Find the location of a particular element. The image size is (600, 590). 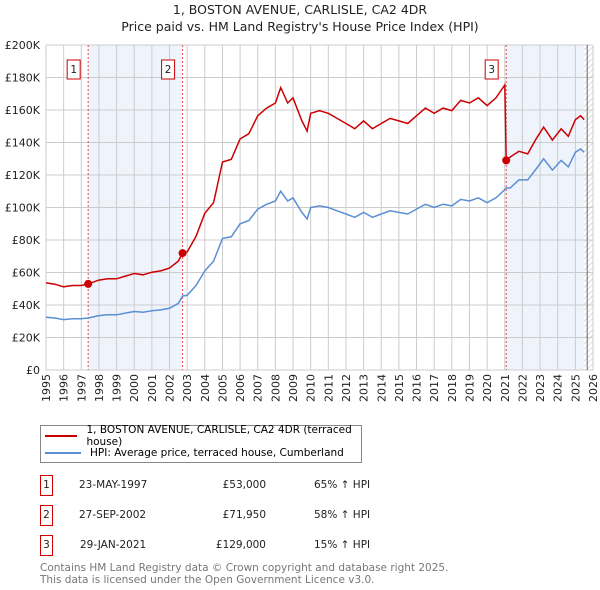

x-tick-label: 2012 is located at coordinates (346, 388).